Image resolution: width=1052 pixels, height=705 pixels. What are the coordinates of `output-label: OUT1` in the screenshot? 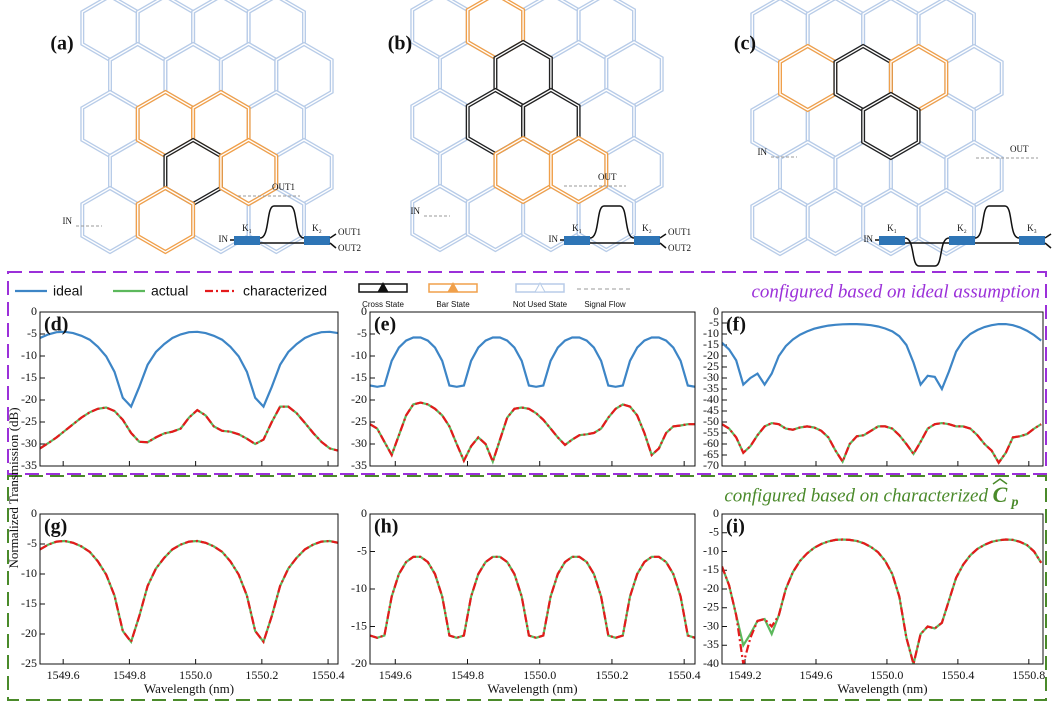 It's located at (283, 187).